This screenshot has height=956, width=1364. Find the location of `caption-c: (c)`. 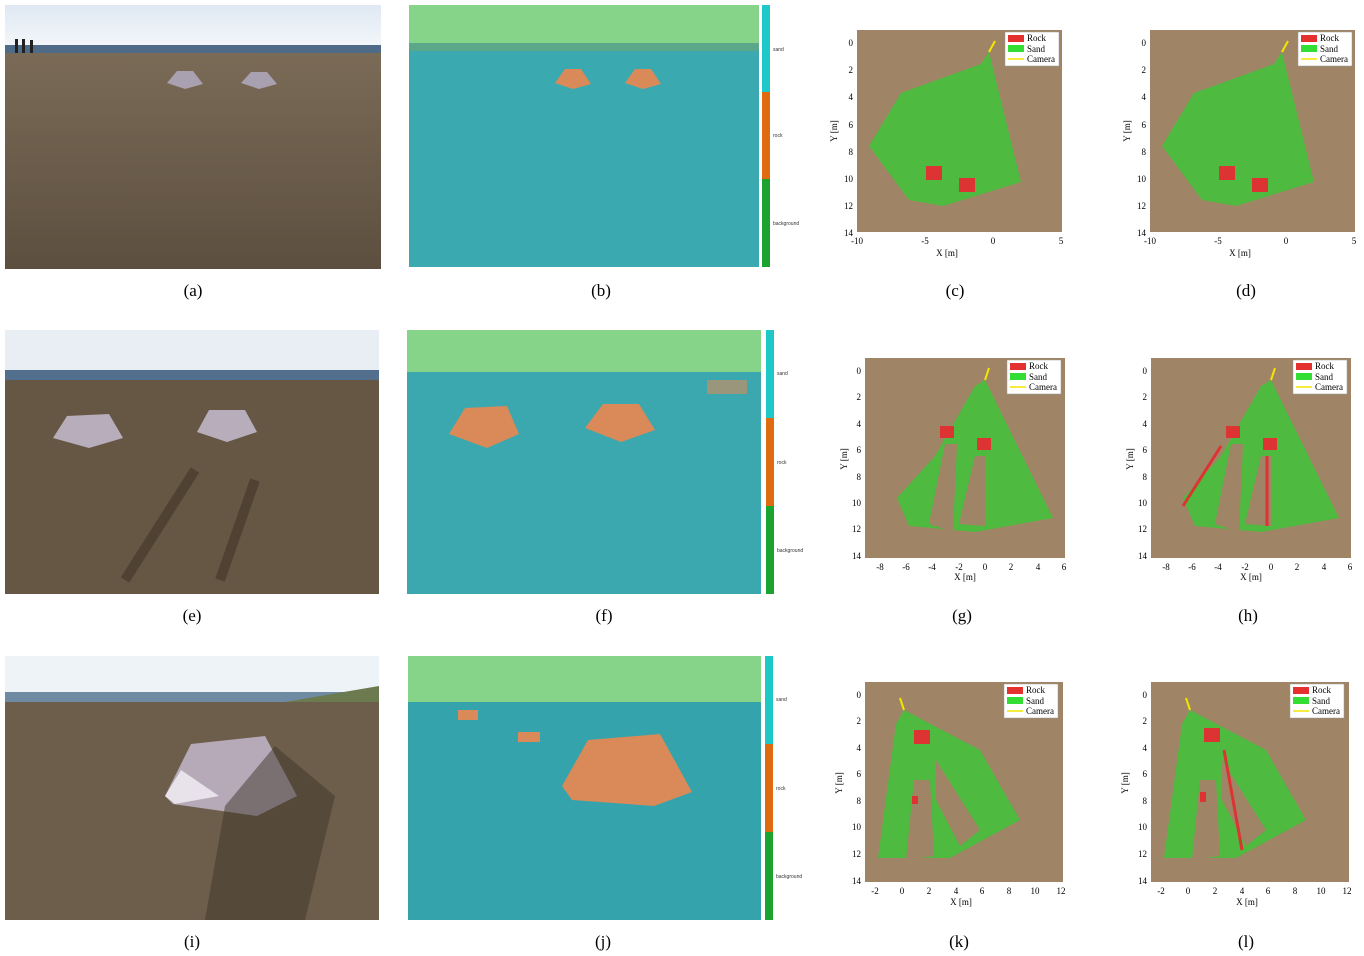

caption-c: (c) is located at coordinates (955, 290).